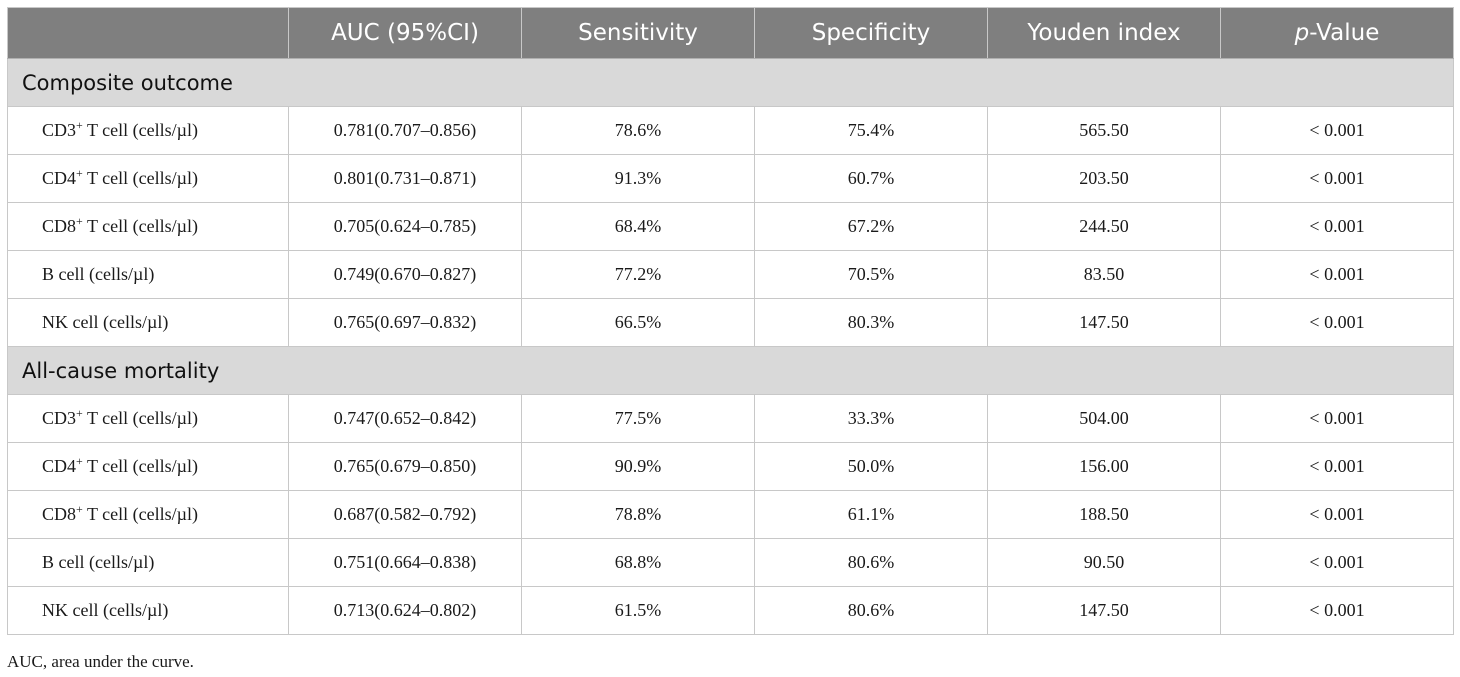  Describe the element at coordinates (100, 661) in the screenshot. I see `table-footnote: AUC, area under the curve.` at that location.